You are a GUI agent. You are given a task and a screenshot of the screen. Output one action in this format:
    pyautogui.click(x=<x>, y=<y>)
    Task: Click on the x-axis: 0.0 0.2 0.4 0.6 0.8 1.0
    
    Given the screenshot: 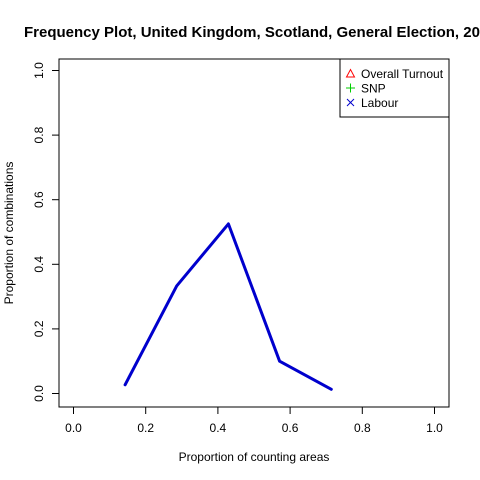 What is the action you would take?
    pyautogui.click(x=254, y=421)
    